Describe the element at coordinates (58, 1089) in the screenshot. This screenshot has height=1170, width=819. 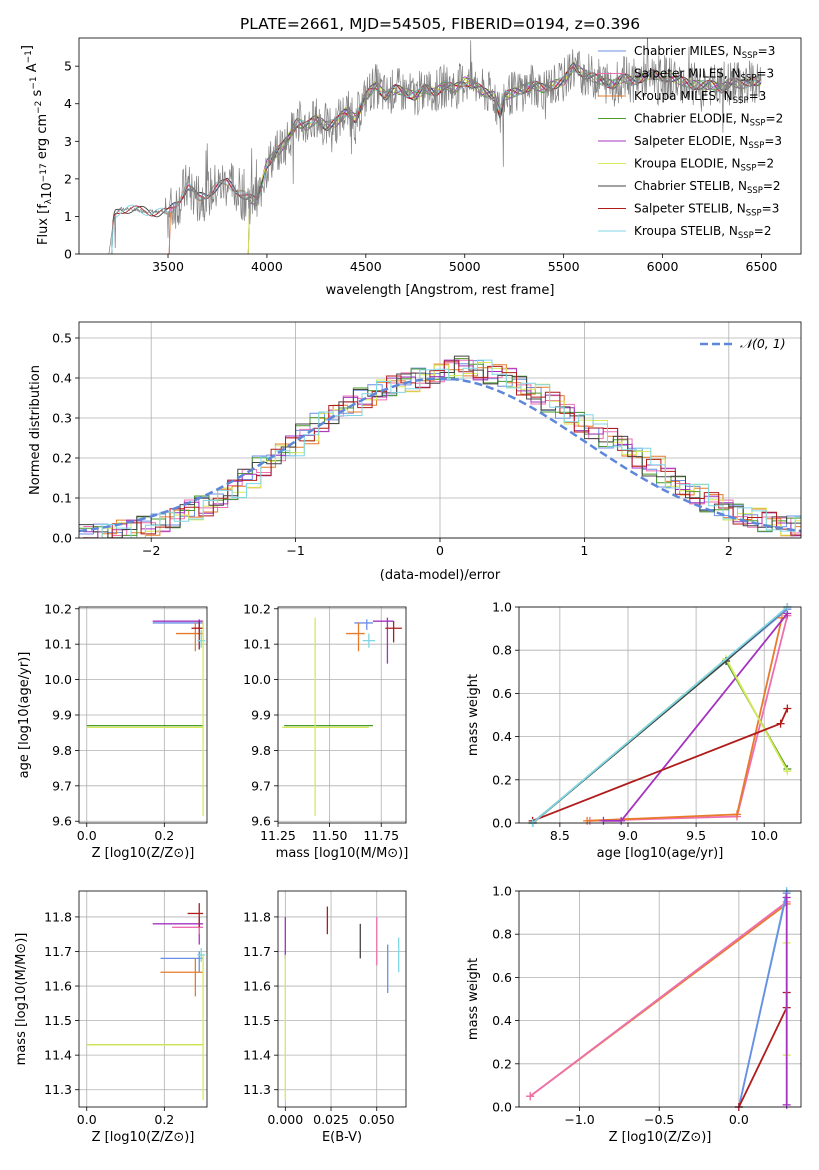
I see `y-tick-label: 11.3` at that location.